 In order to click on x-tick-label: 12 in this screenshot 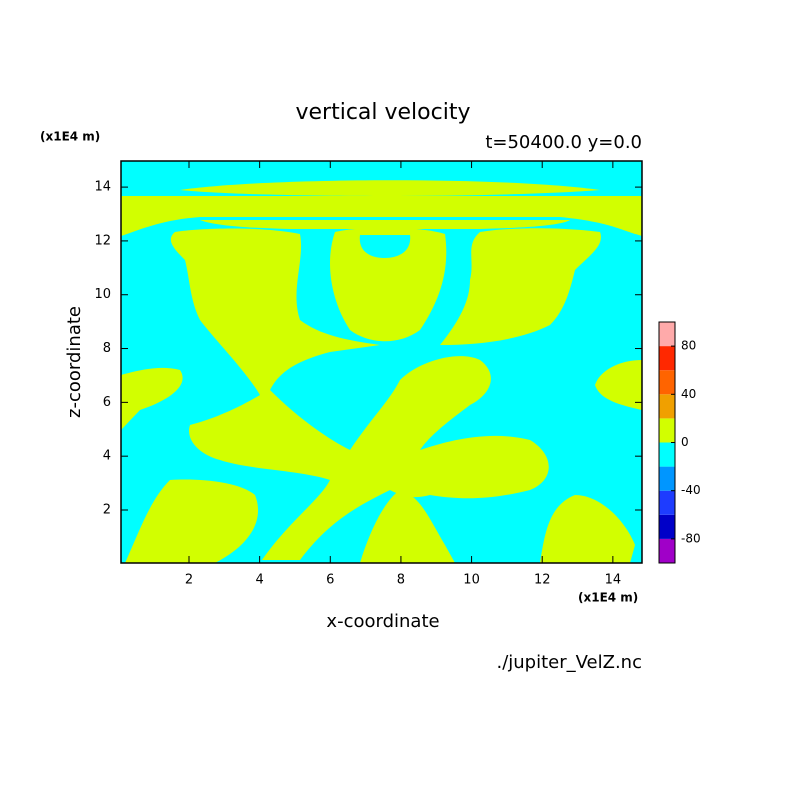, I will do `click(542, 580)`.